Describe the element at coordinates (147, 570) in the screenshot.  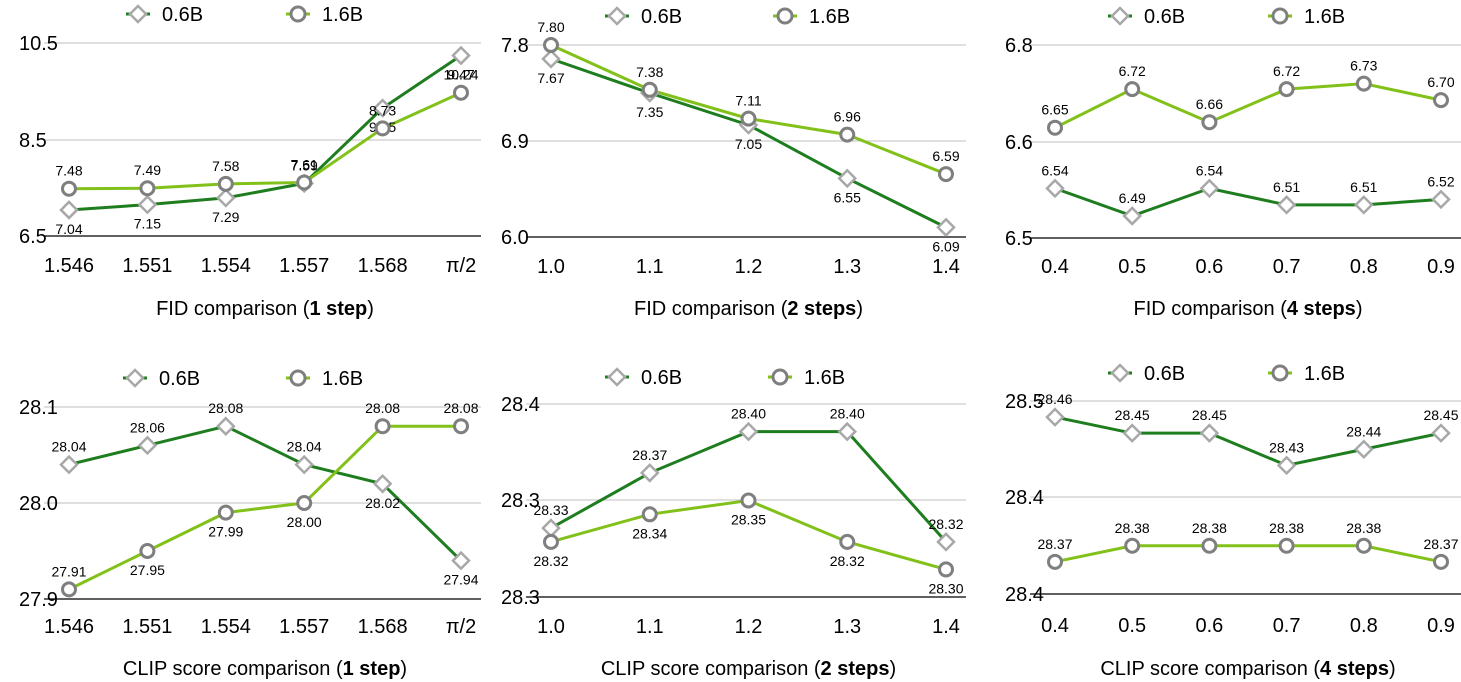
I see `data-label: 27.95` at that location.